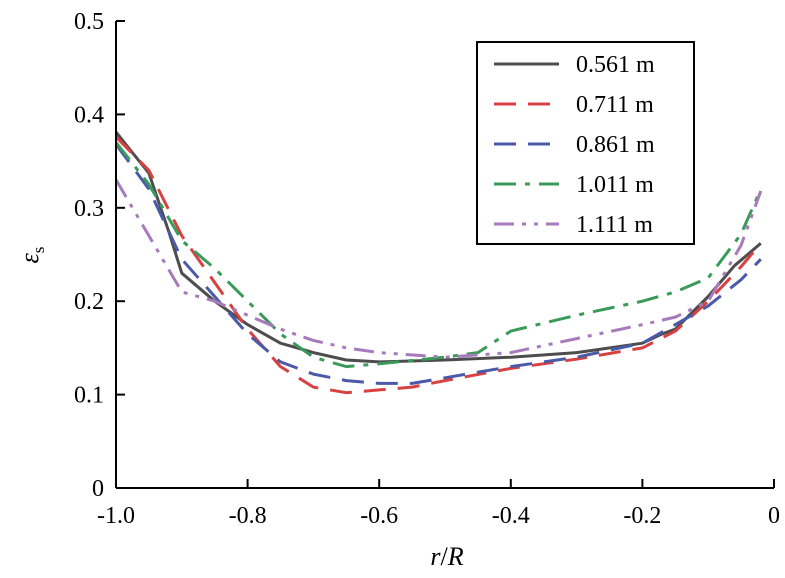 Image resolution: width=785 pixels, height=578 pixels. Describe the element at coordinates (89, 302) in the screenshot. I see `y-tick-label: 0.2` at that location.